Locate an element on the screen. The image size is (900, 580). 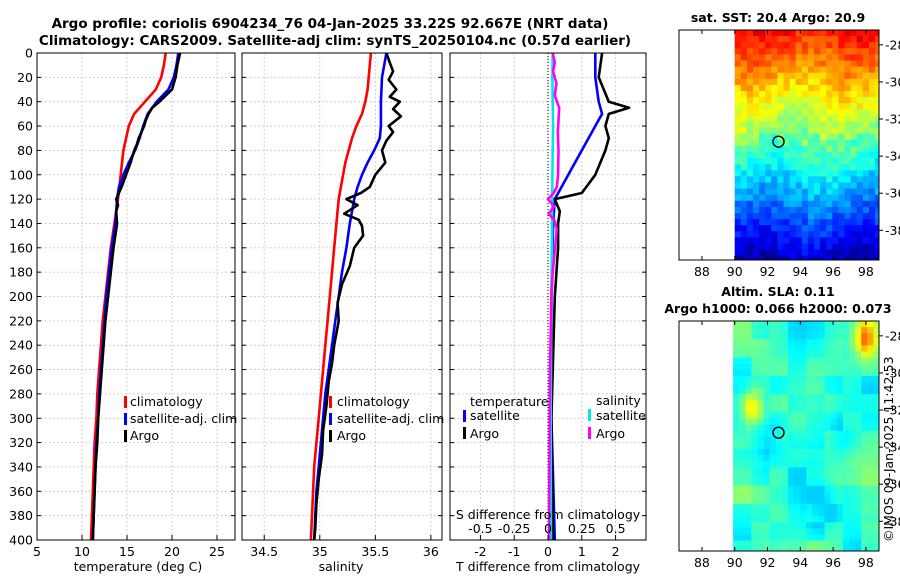
x-tick-label: 35 is located at coordinates (320, 551).